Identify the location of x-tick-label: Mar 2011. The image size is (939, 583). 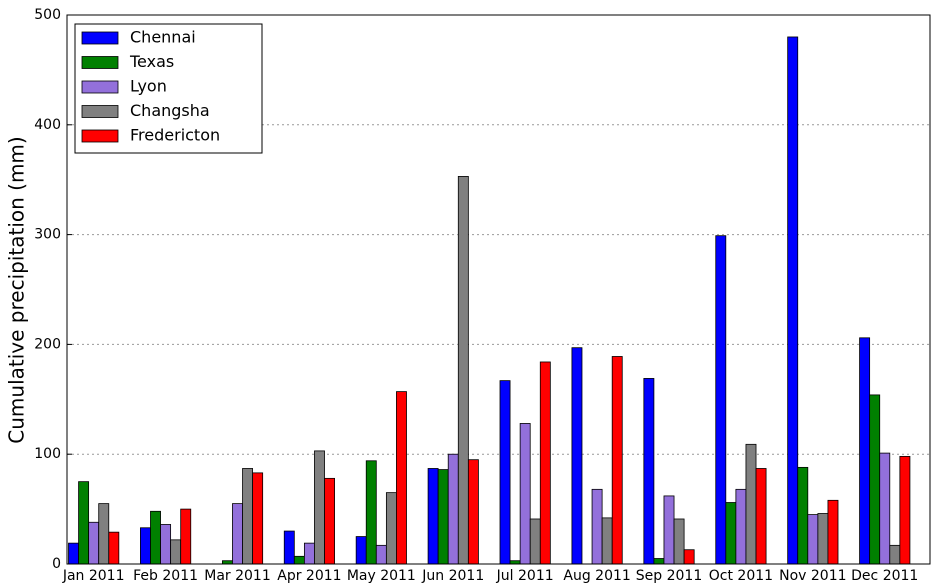
(237, 575).